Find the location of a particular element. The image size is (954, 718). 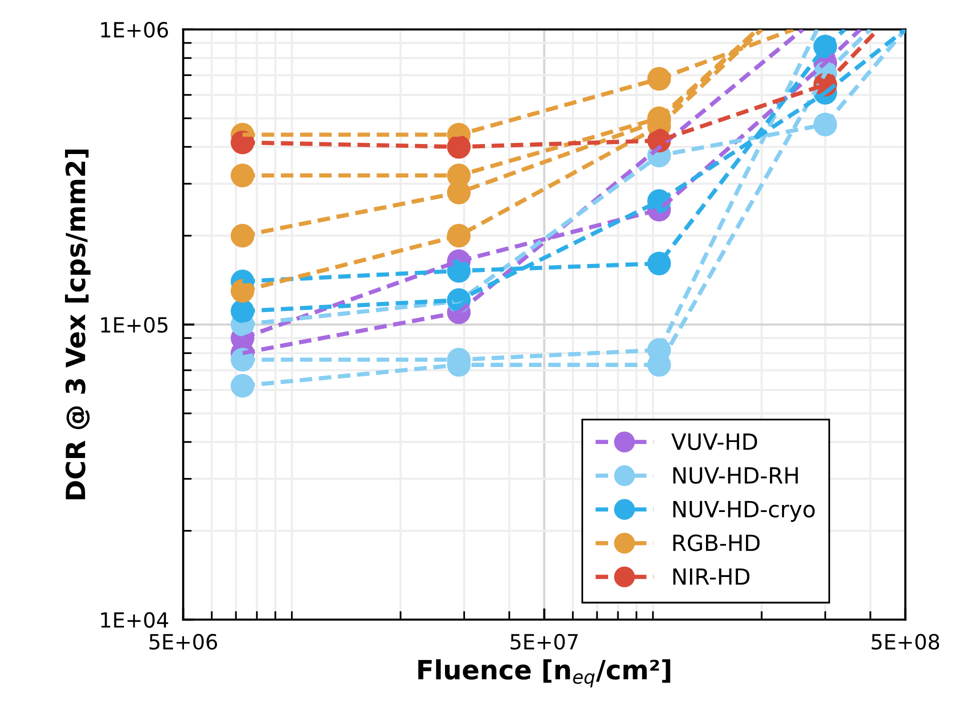

x-axis-title: Fluence [n$_{eq}$/cm²] is located at coordinates (544, 673).